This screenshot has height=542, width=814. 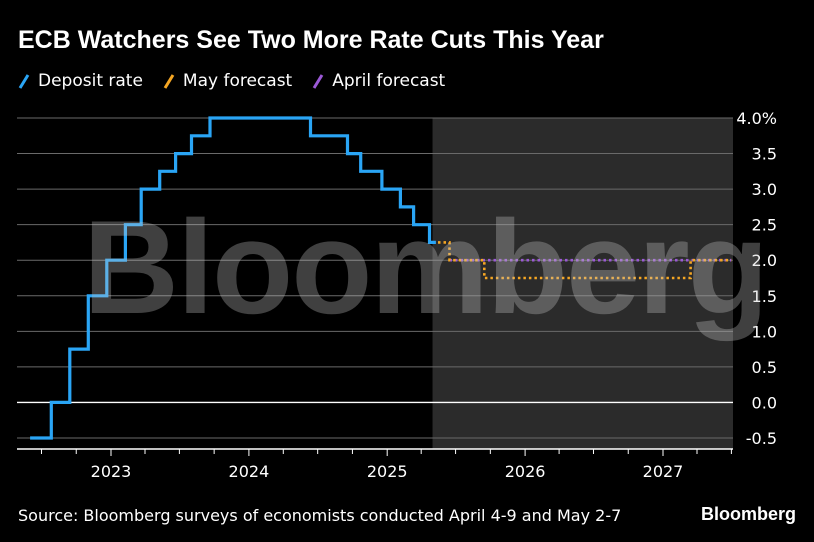 I want to click on legend-item-may-forecast: May forecast, so click(x=227, y=81).